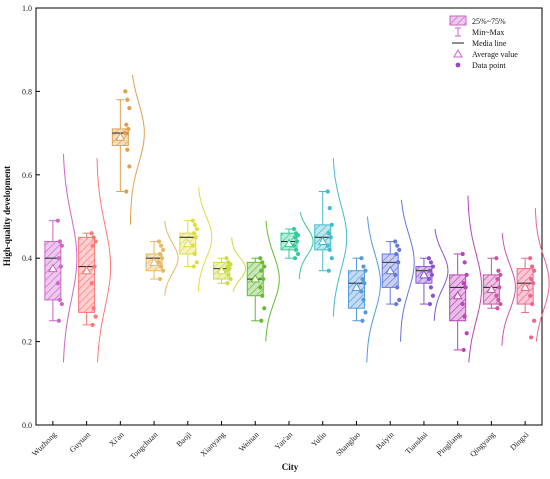 This screenshot has width=550, height=479. I want to click on legend-label: Media line, so click(489, 43).